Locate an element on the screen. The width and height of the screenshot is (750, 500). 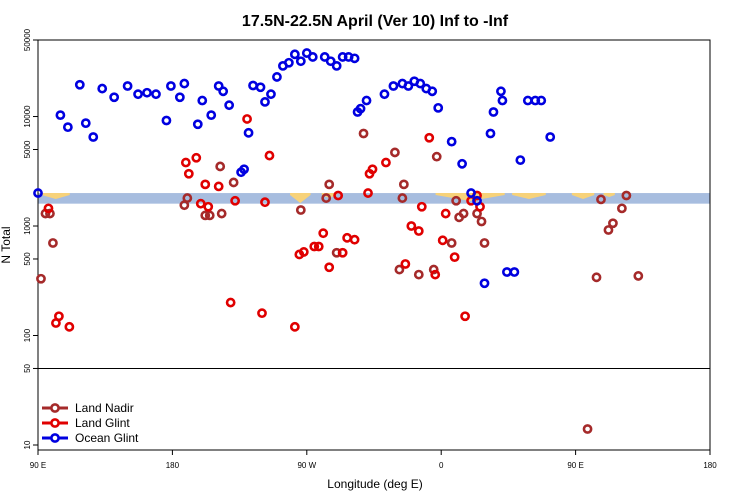
legend-label: Land Glint is located at coordinates (102, 423).